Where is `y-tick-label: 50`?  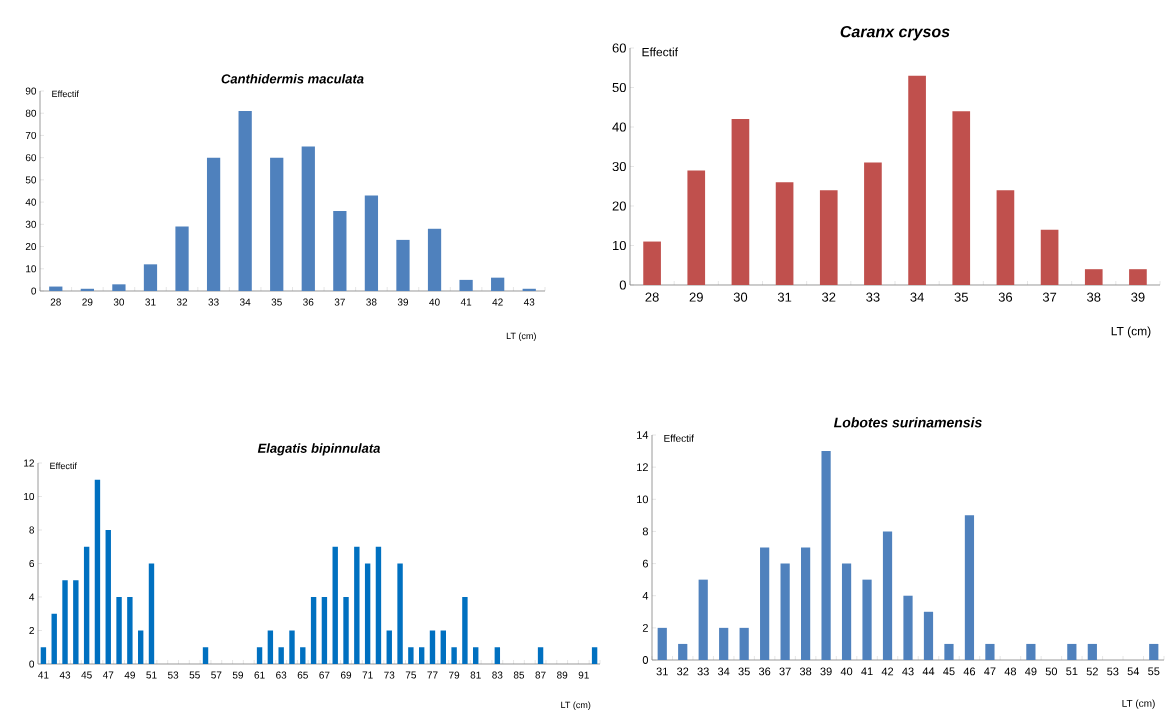
y-tick-label: 50 is located at coordinates (31, 180).